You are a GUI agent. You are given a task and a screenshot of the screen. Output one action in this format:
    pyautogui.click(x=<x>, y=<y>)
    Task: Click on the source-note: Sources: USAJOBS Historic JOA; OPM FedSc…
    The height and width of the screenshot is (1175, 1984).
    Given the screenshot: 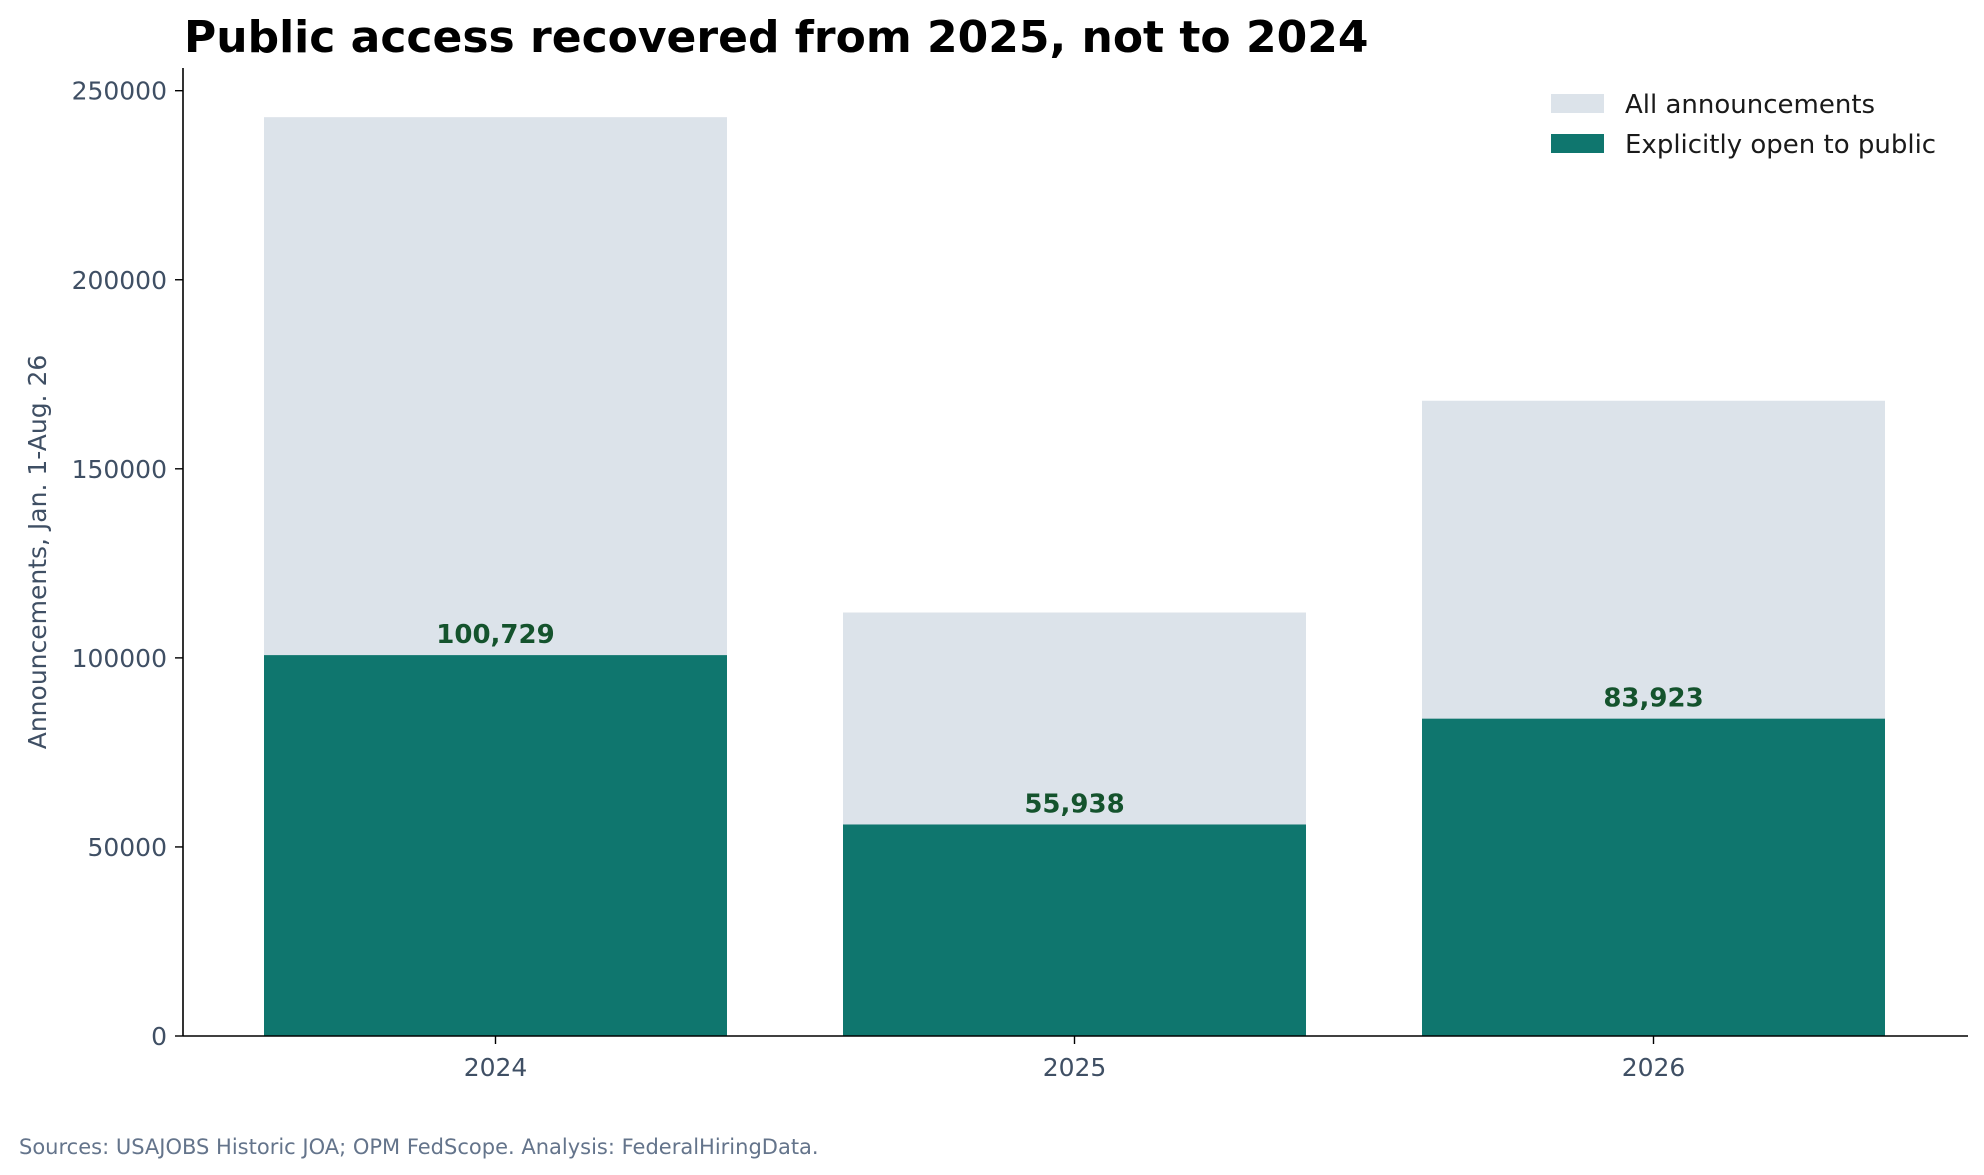 What is the action you would take?
    pyautogui.click(x=419, y=1147)
    